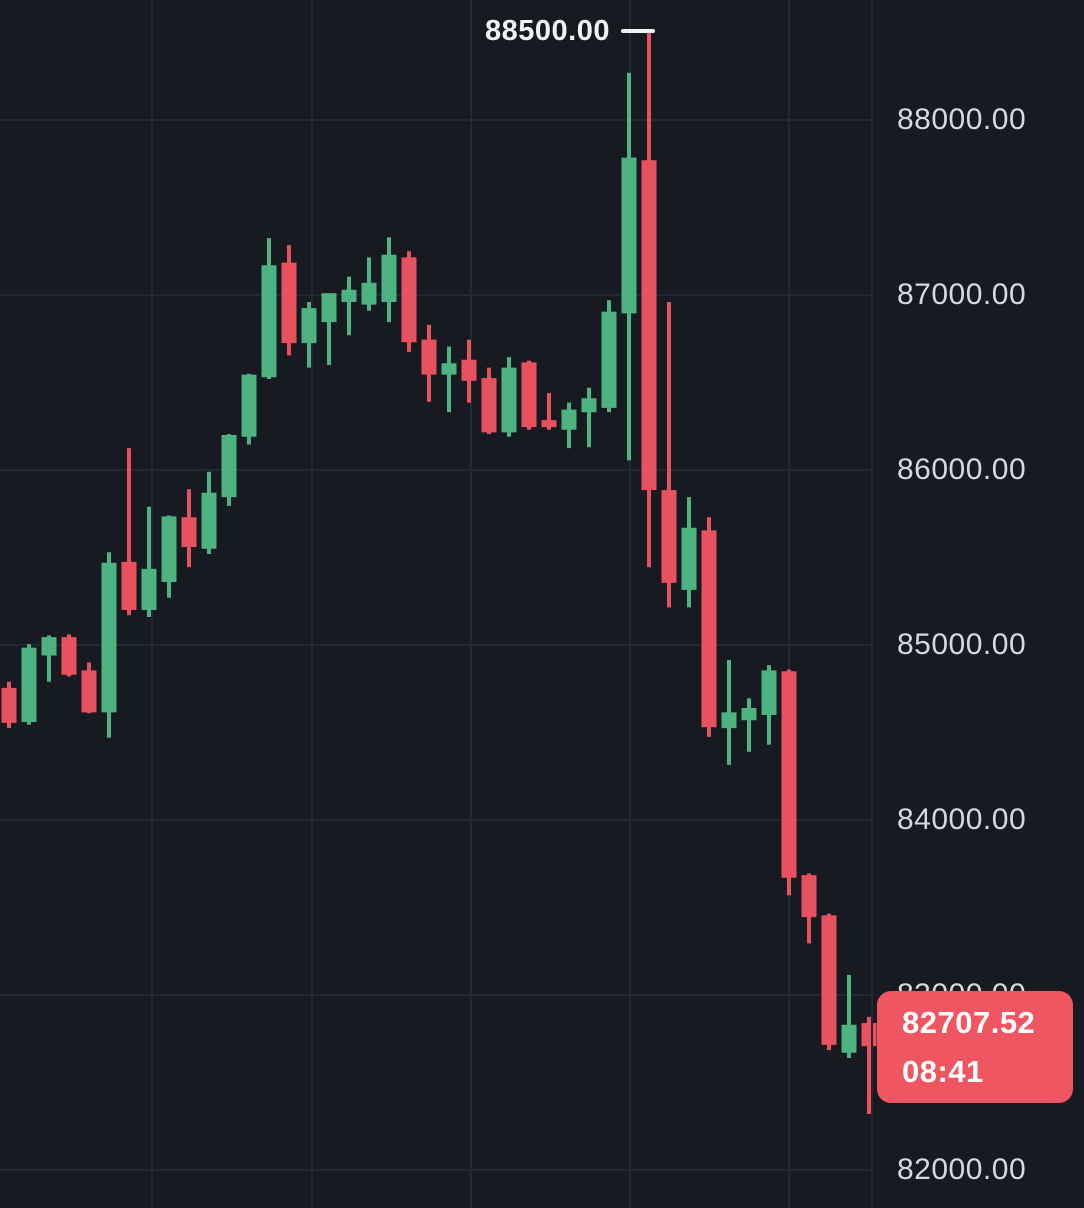  I want to click on current-price-value: 82707.52, so click(969, 1022).